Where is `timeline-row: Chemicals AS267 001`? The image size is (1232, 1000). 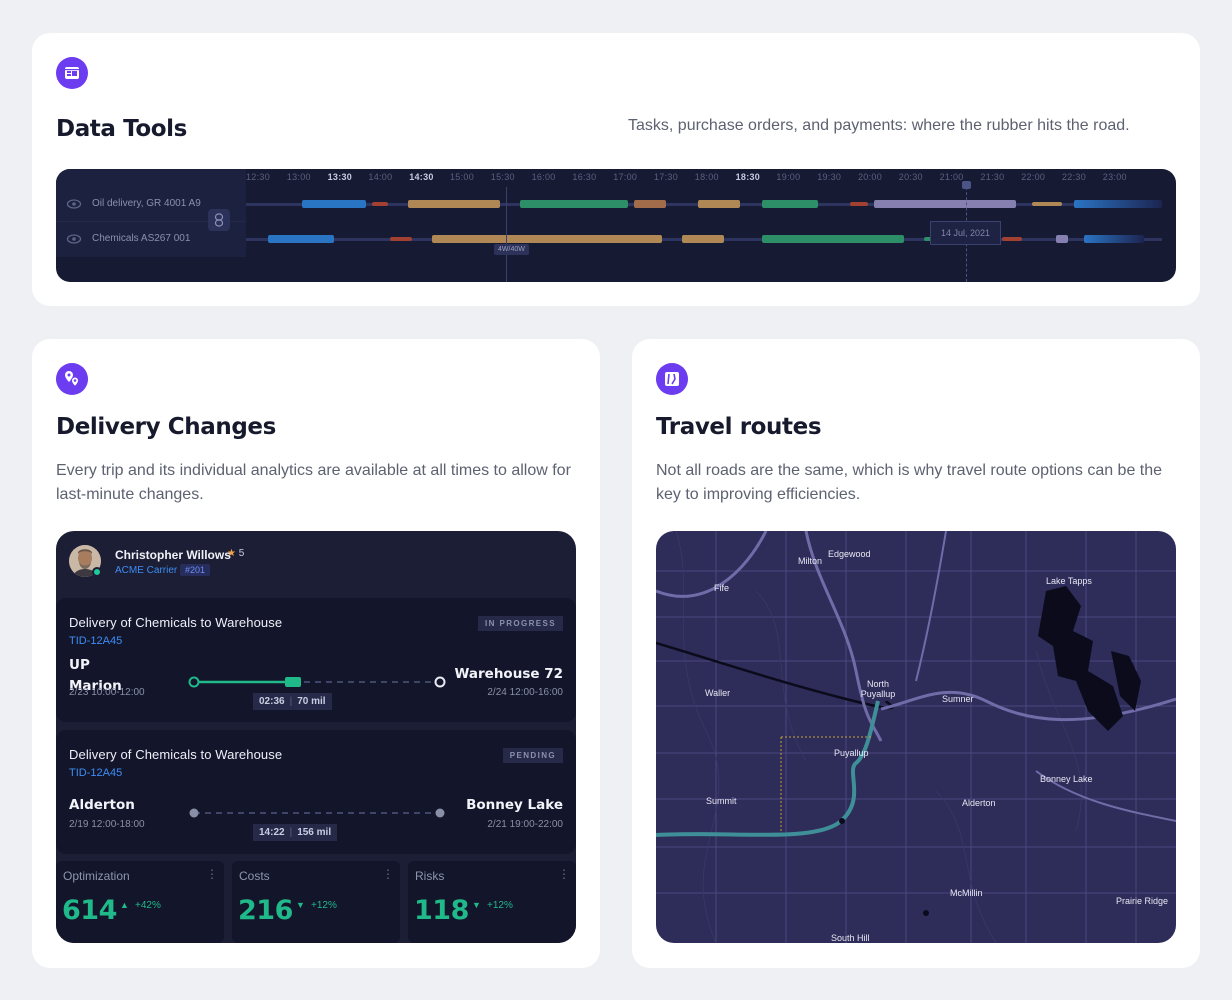 timeline-row: Chemicals AS267 001 is located at coordinates (616, 239).